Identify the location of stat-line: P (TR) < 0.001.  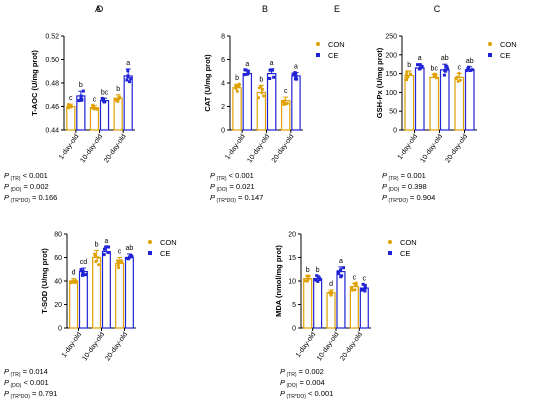
(26, 176).